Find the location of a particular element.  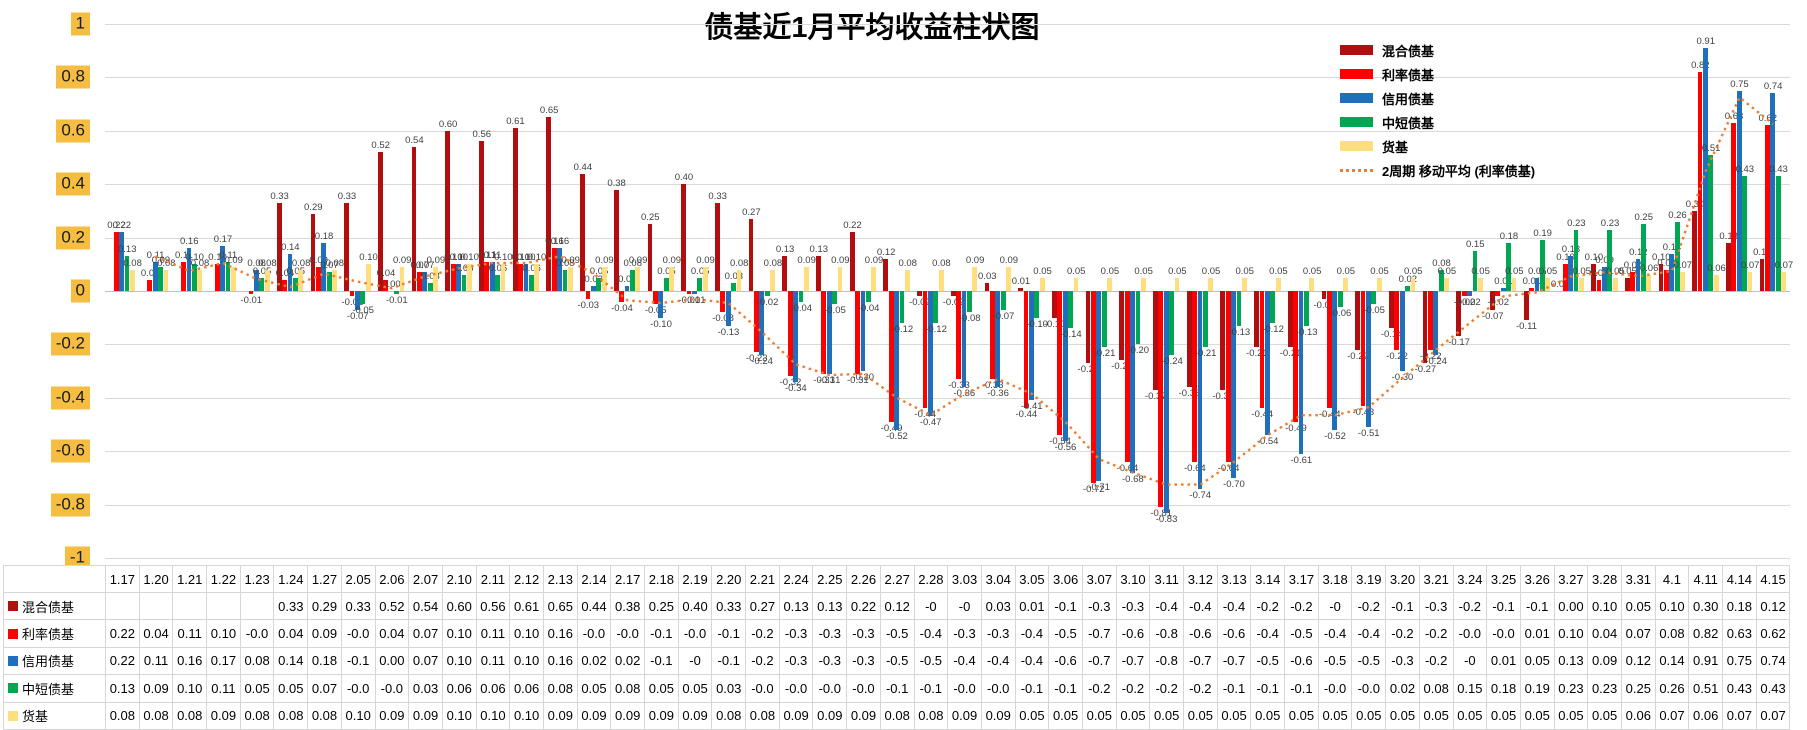

table-value-cell: -0.4 is located at coordinates (931, 634).